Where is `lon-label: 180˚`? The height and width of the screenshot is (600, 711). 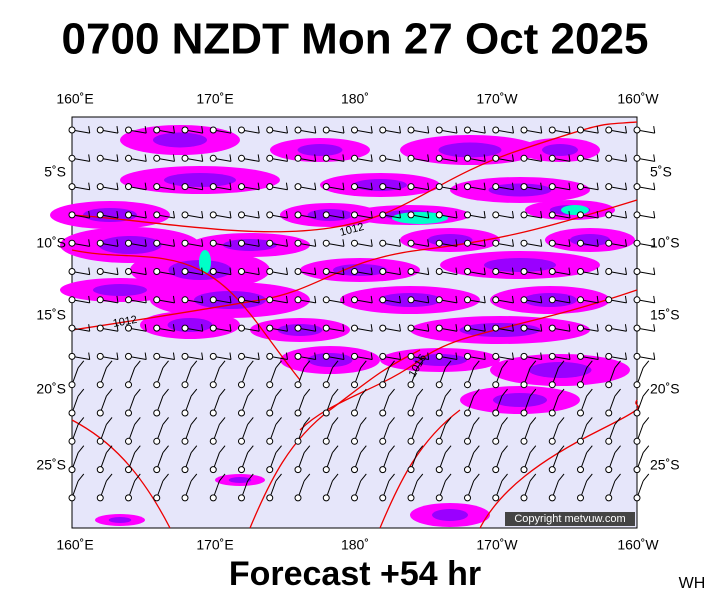
lon-label: 180˚ is located at coordinates (355, 545).